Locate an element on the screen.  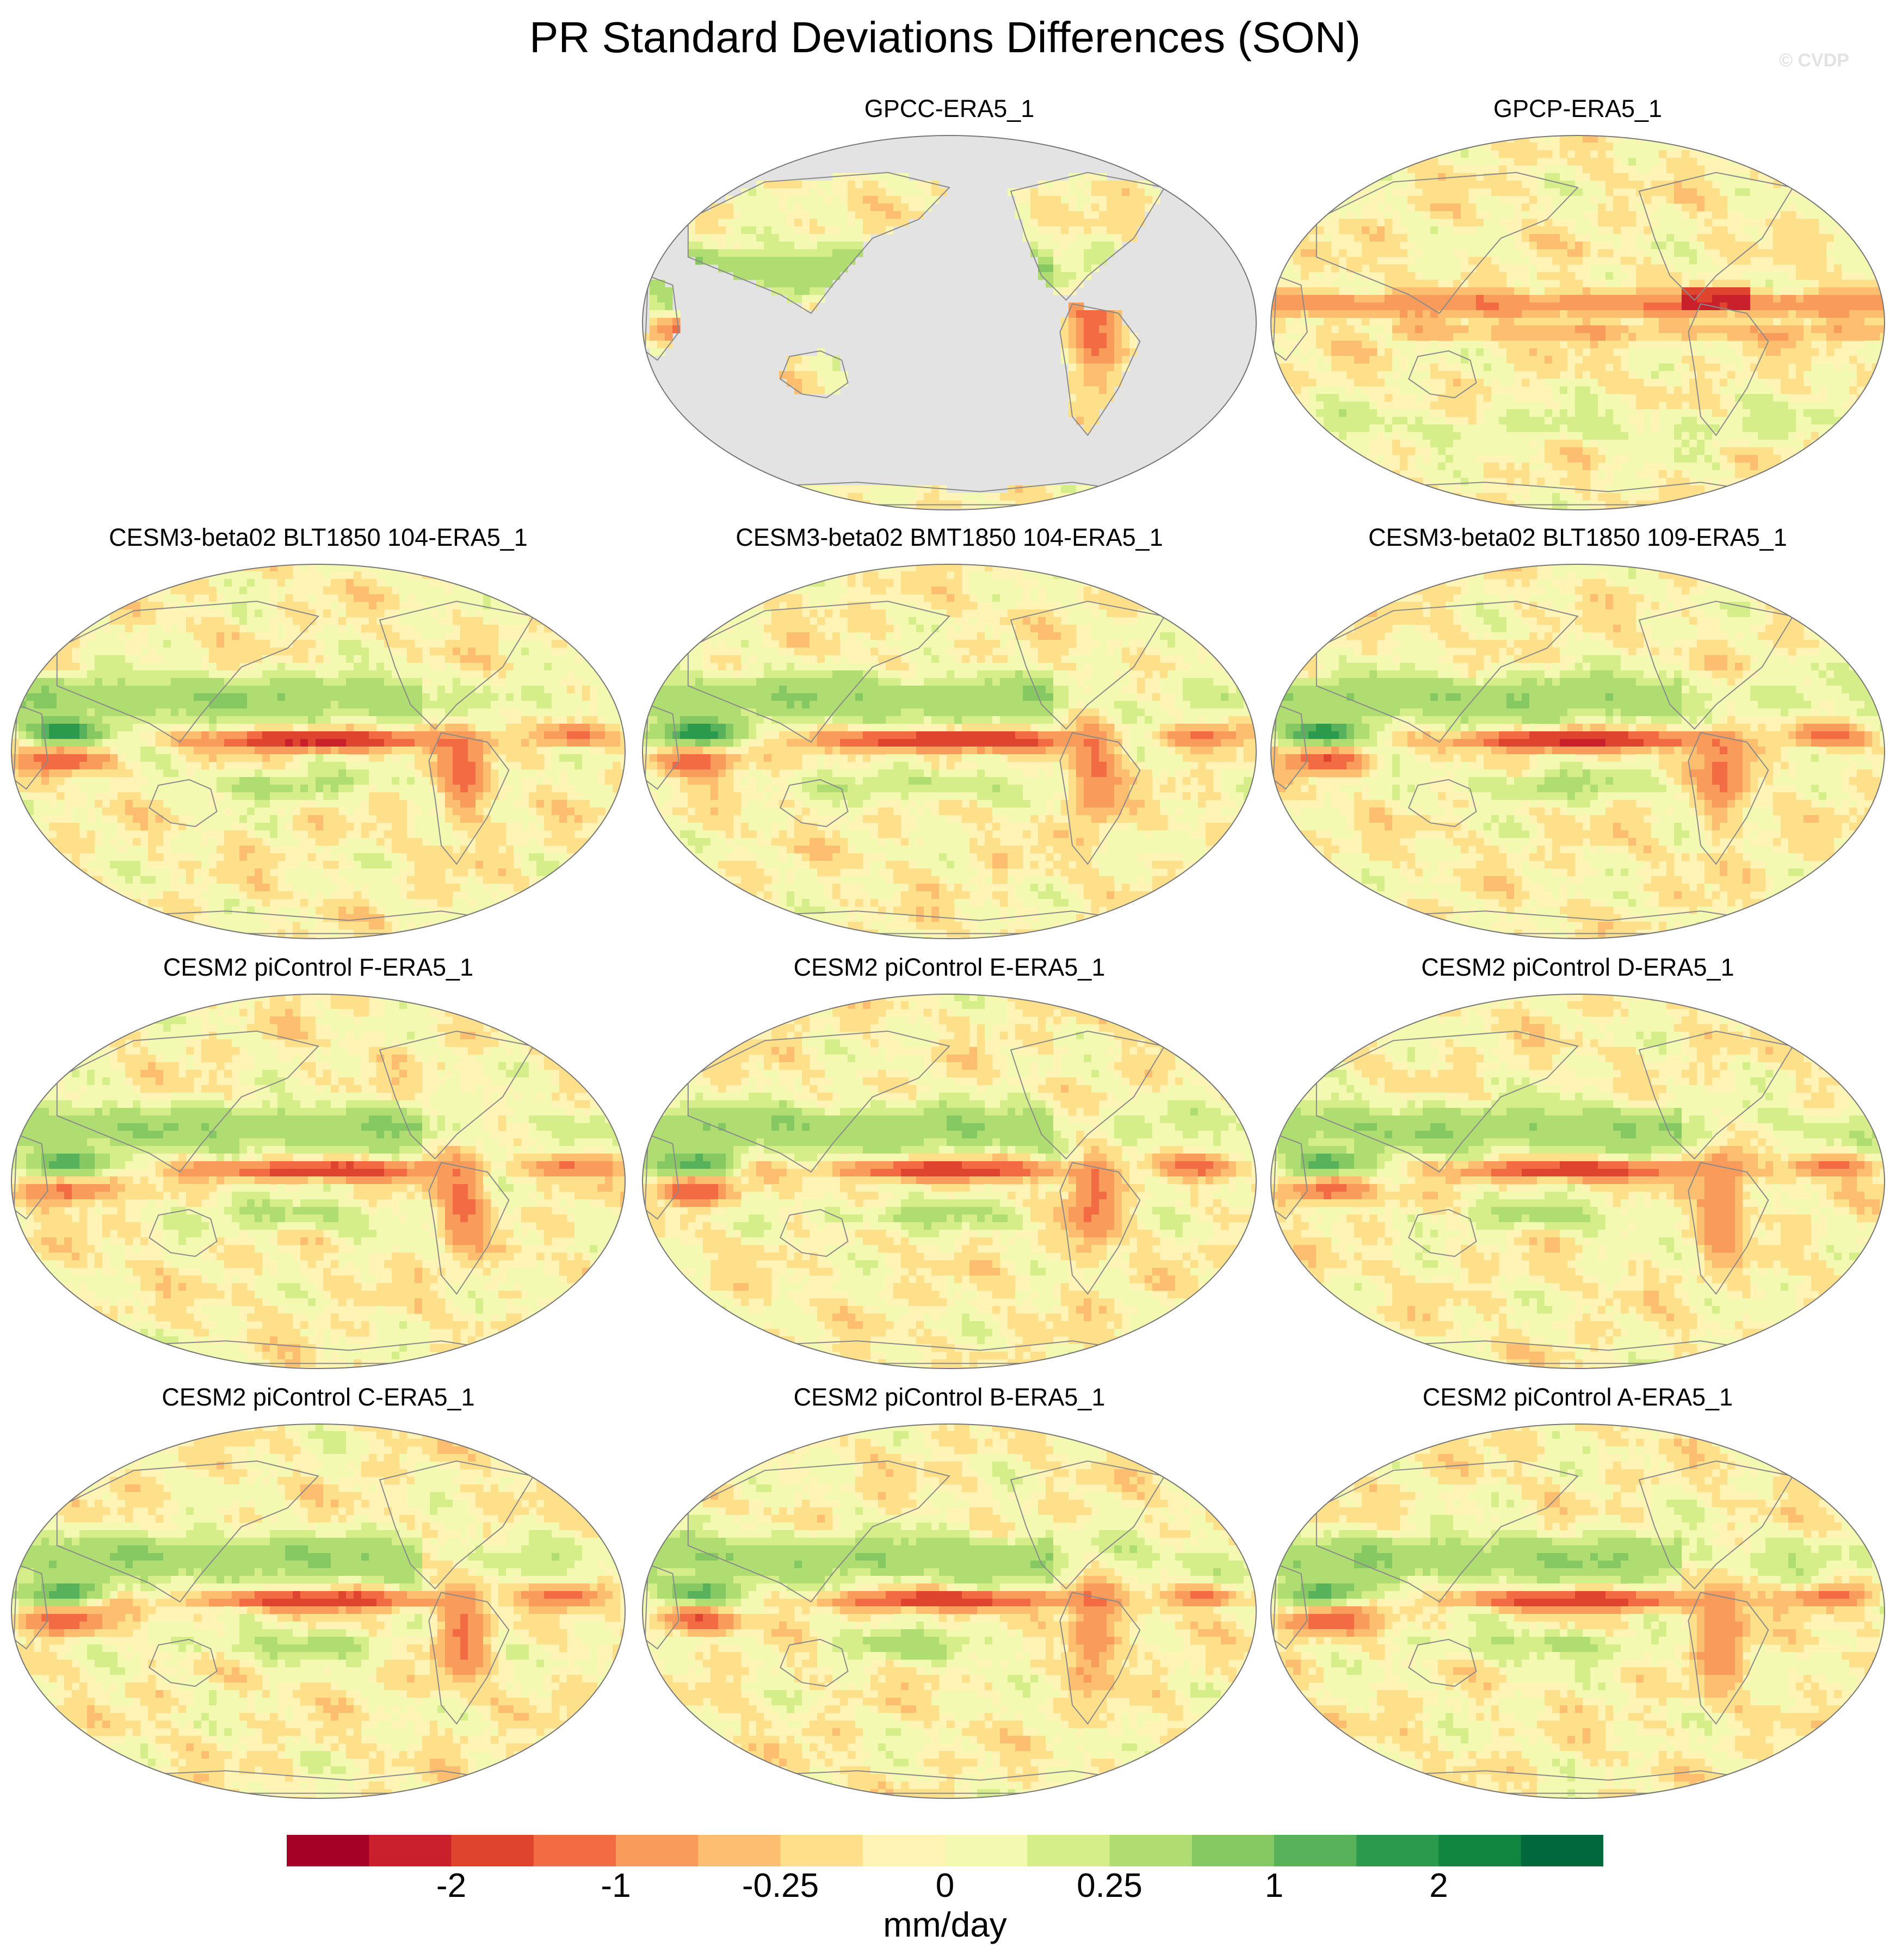
map-panel: GPCC-ERA5_1 is located at coordinates (949, 306).